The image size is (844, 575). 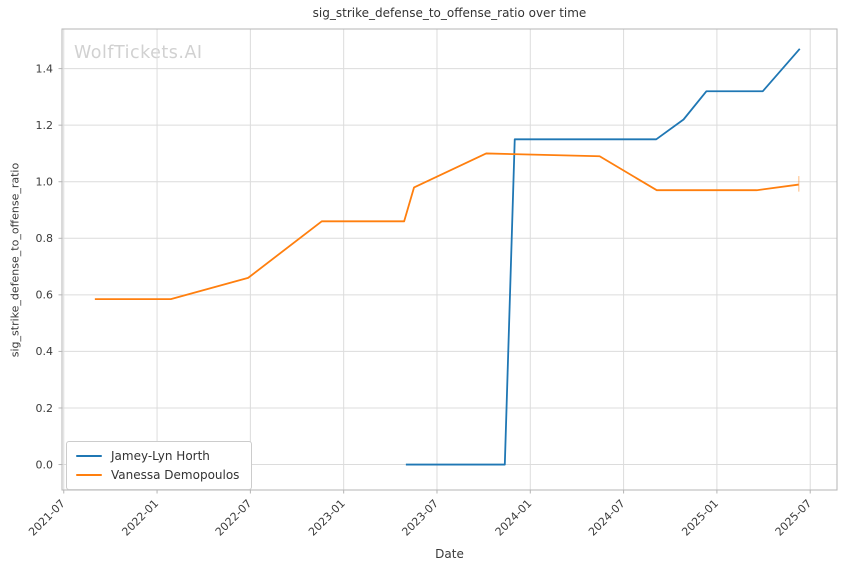 What do you see at coordinates (47, 518) in the screenshot?
I see `svg-text: 2021-07` at bounding box center [47, 518].